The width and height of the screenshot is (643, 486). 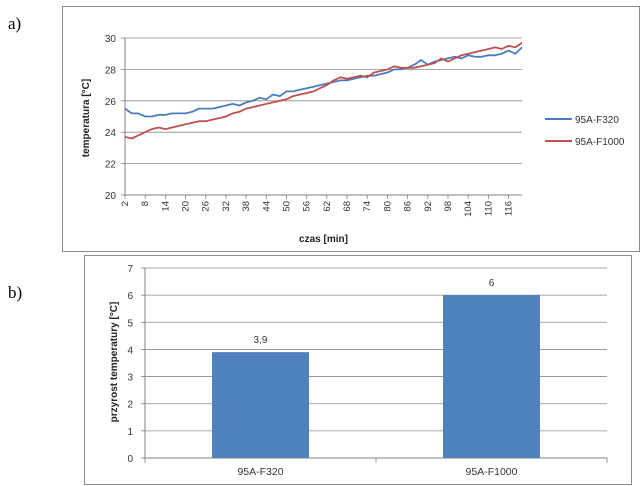 I want to click on line-x-tick-label: 80, so click(x=387, y=206).